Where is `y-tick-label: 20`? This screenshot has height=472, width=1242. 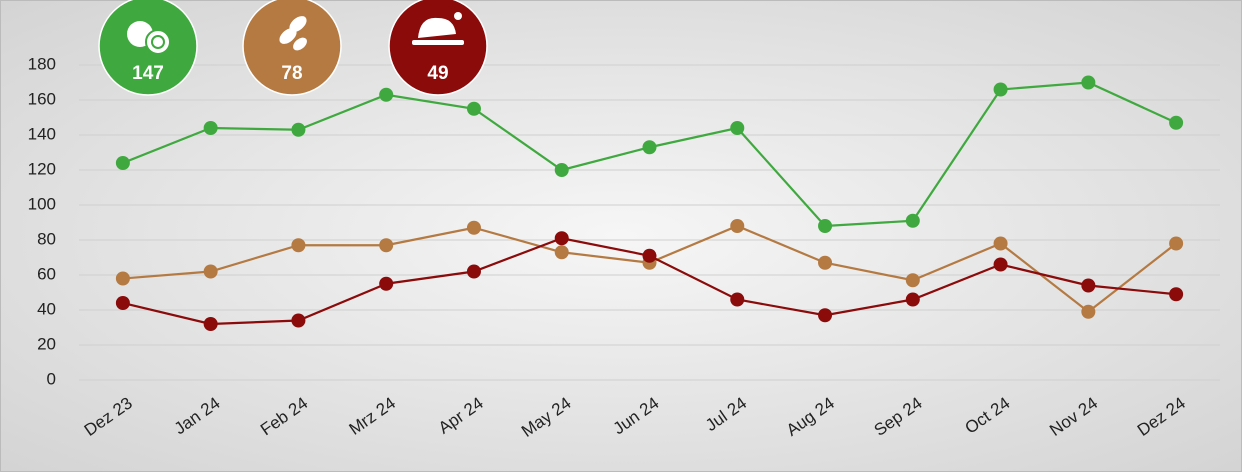 y-tick-label: 20 is located at coordinates (46, 343).